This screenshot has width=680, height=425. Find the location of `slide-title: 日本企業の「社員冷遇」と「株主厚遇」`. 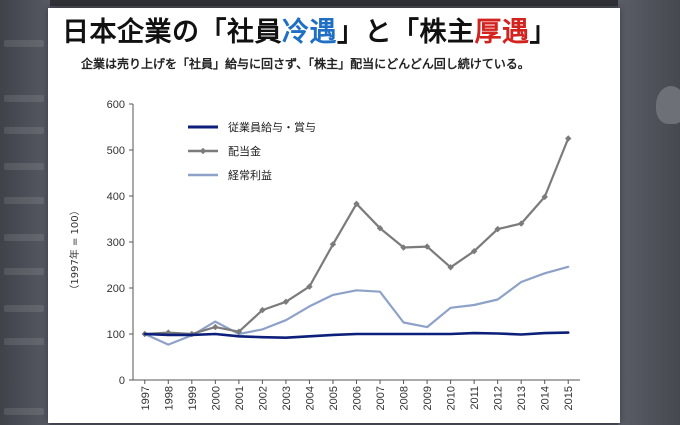

slide-title: 日本企業の「社員冷遇」と「株主厚遇」 is located at coordinates (342, 29).